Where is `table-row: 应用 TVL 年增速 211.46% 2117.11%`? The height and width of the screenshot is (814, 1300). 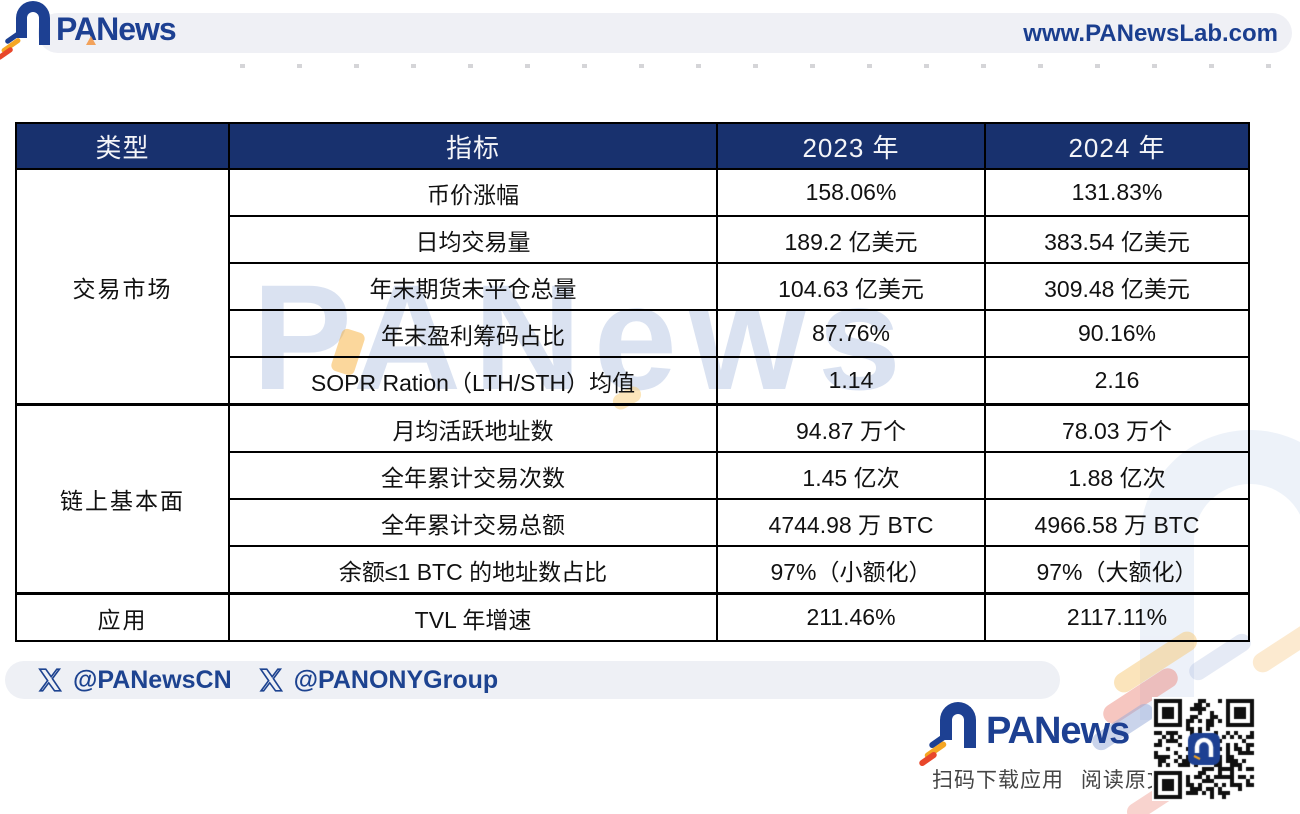
table-row: 应用 TVL 年增速 211.46% 2117.11% is located at coordinates (632, 617).